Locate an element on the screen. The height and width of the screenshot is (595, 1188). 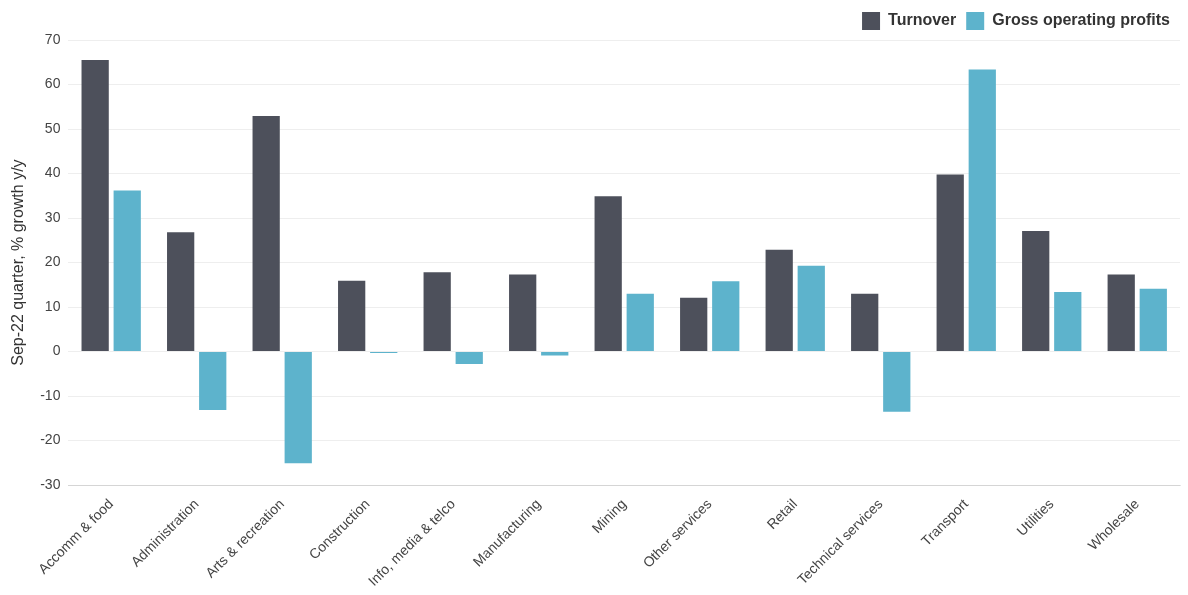
y-axis-title: Sep-22 quarter, % growth y/y is located at coordinates (18, 262).